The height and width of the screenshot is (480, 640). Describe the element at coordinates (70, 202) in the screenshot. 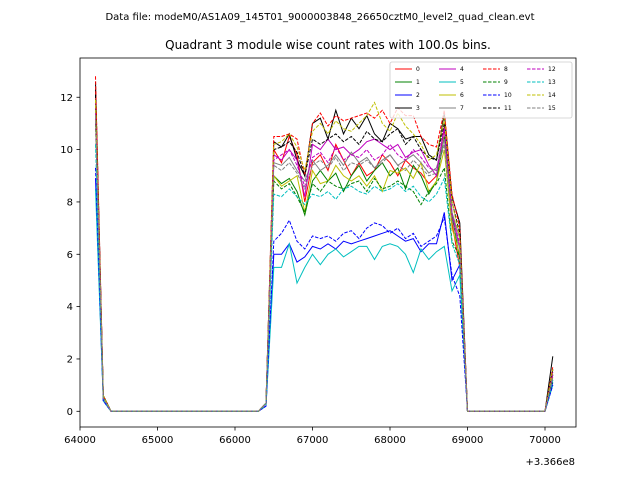

I see `y-tick-label: 8` at that location.